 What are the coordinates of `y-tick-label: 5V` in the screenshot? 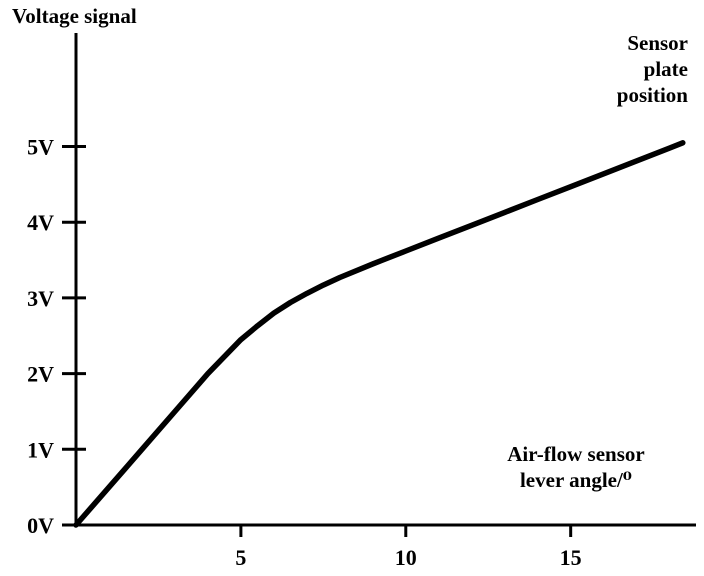 It's located at (40, 147).